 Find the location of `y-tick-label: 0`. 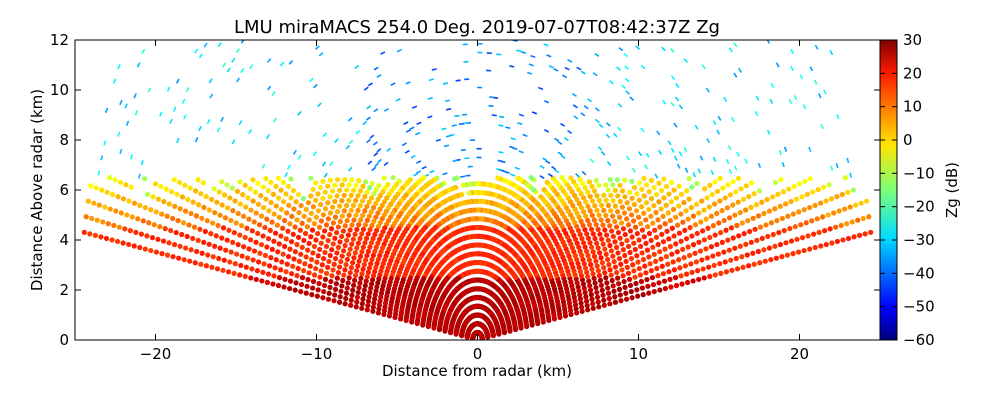

y-tick-label: 0 is located at coordinates (64, 340).